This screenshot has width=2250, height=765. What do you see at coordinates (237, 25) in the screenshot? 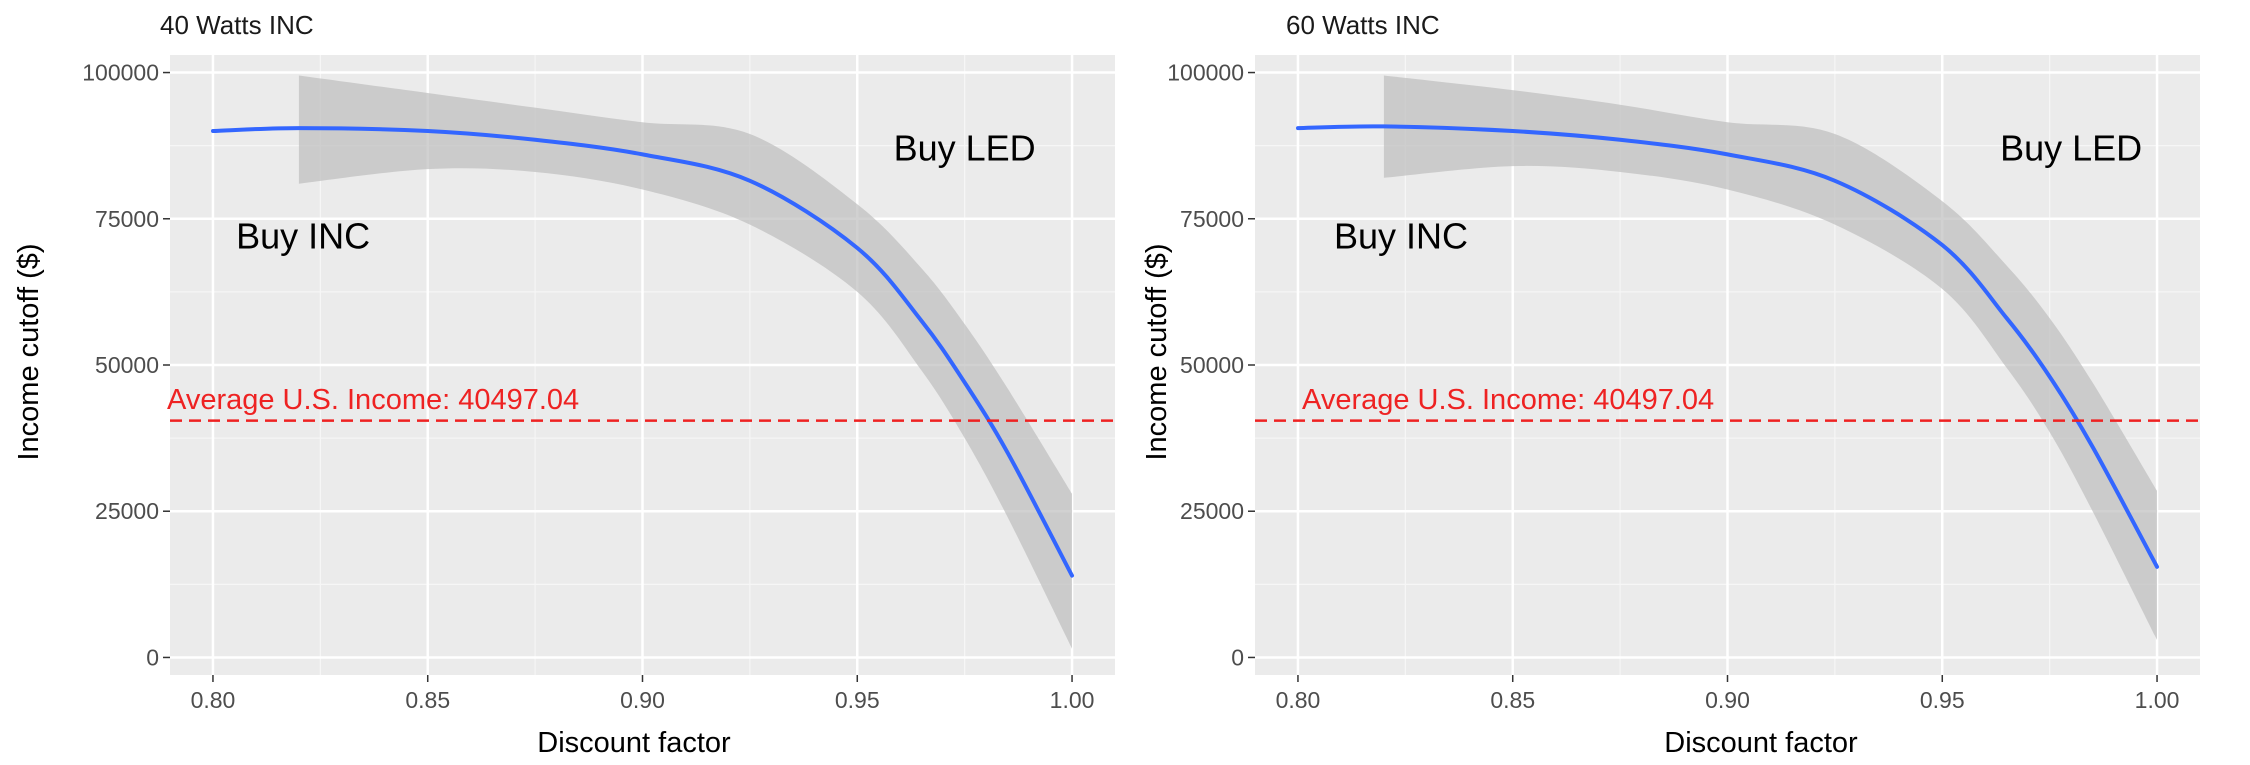
I see `chart-title: 40 Watts INC` at bounding box center [237, 25].